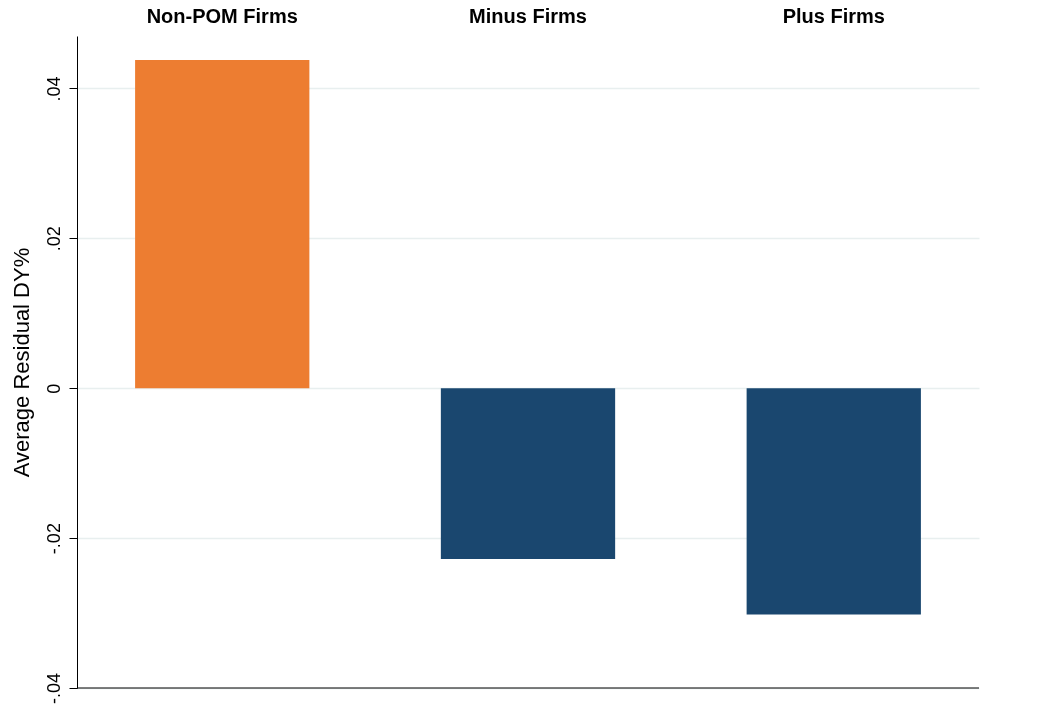  Describe the element at coordinates (53, 539) in the screenshot. I see `y-tick-label: -.02` at that location.